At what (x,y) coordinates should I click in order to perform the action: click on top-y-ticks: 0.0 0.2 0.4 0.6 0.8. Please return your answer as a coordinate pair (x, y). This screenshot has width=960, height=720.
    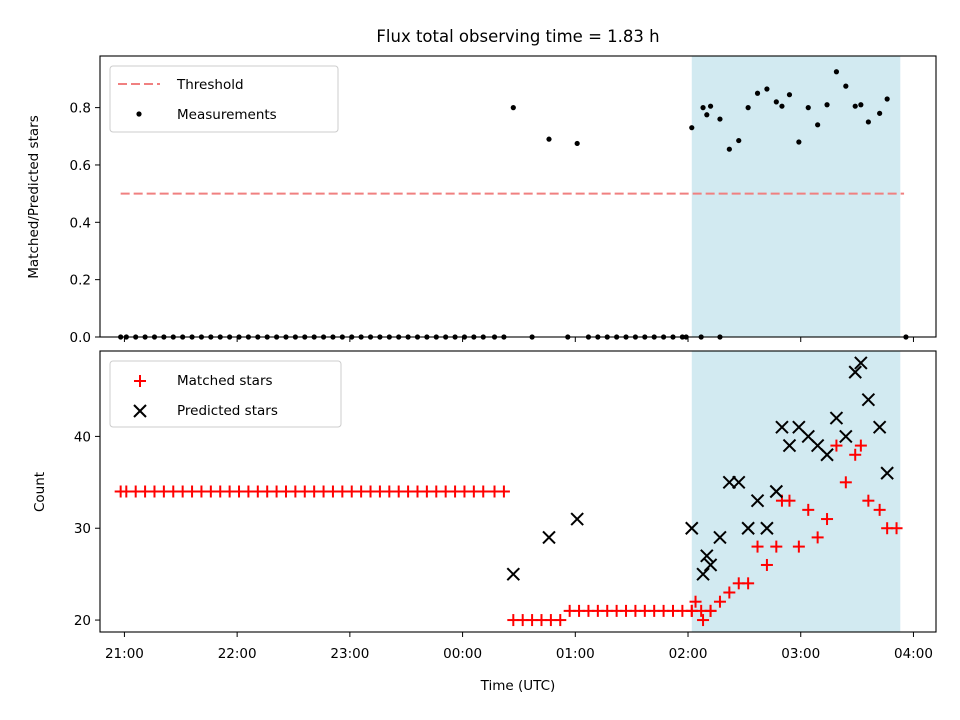
    Looking at the image, I should click on (85, 223).